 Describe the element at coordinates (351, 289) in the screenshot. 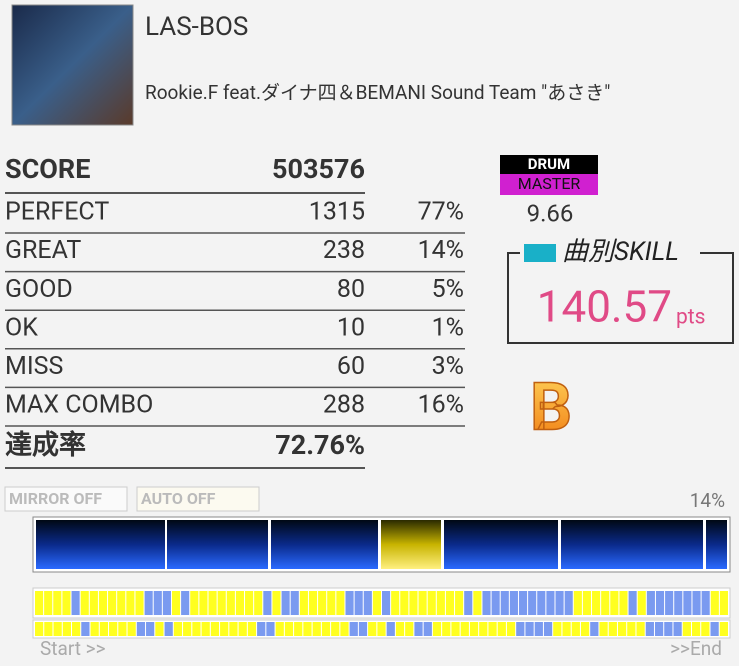

I see `row-count: 80` at that location.